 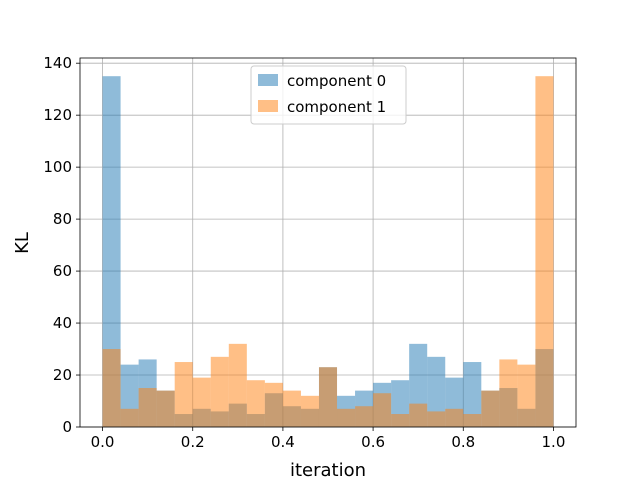 I want to click on legend: component 0 component 1, so click(x=328, y=95).